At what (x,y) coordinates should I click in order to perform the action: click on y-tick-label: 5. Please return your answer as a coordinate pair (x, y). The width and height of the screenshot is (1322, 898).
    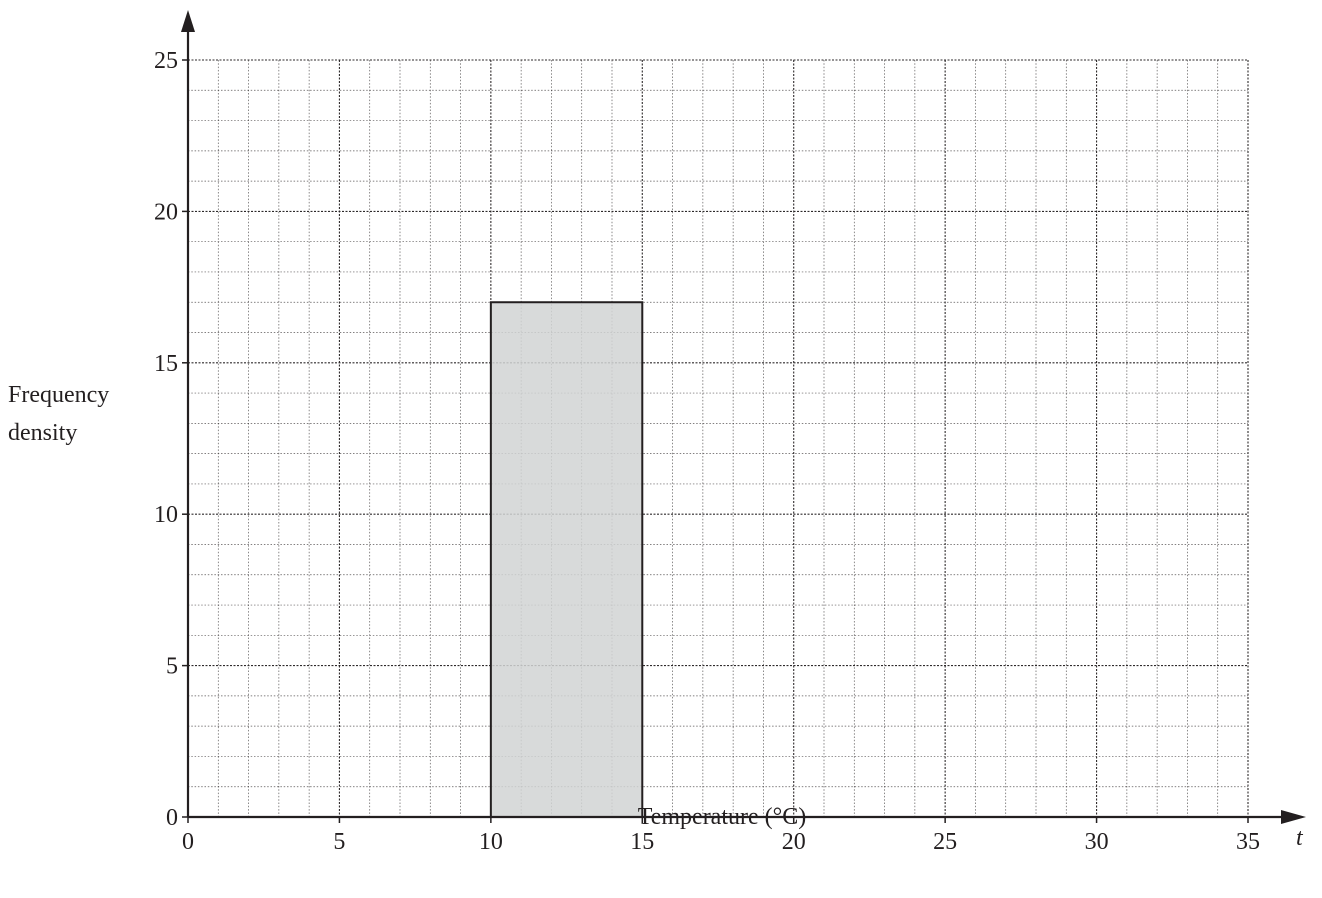
    Looking at the image, I should click on (172, 667).